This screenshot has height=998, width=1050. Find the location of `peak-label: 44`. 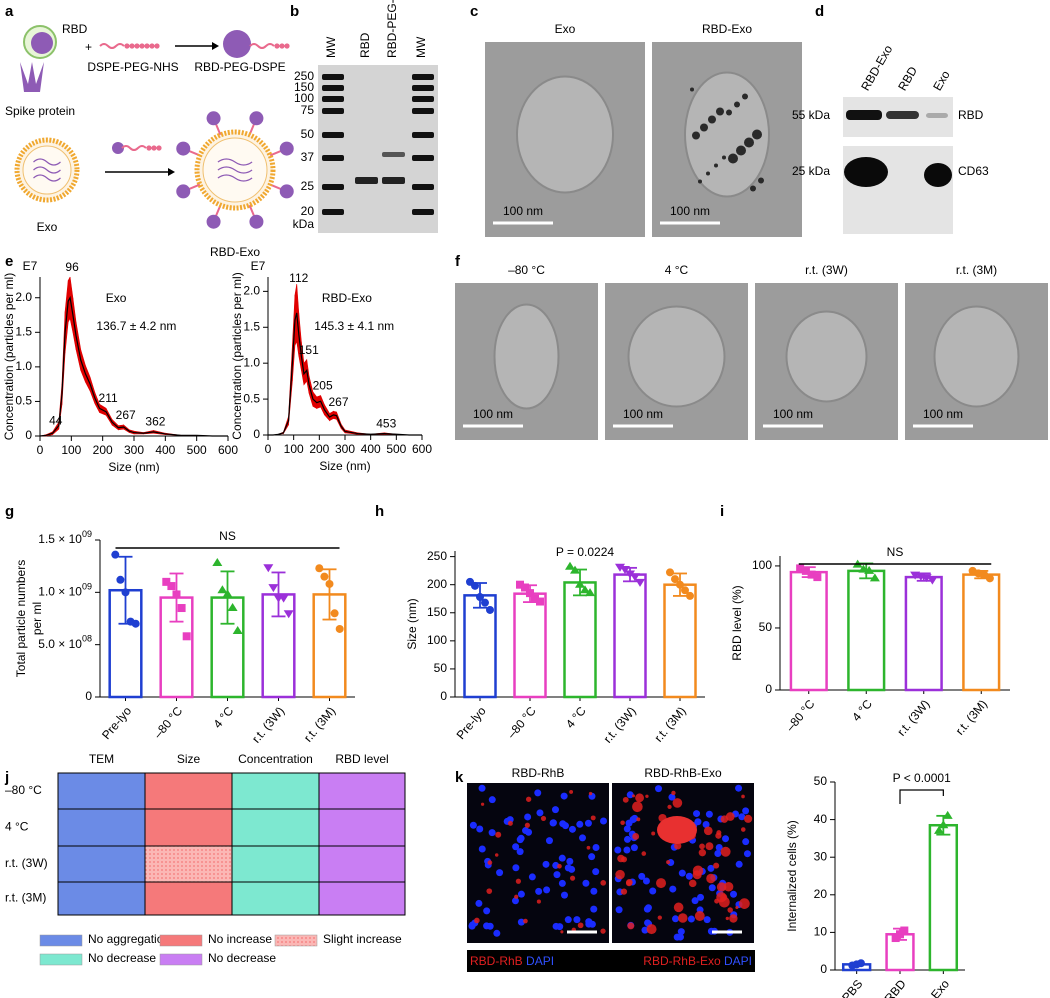

peak-label: 44 is located at coordinates (56, 421).